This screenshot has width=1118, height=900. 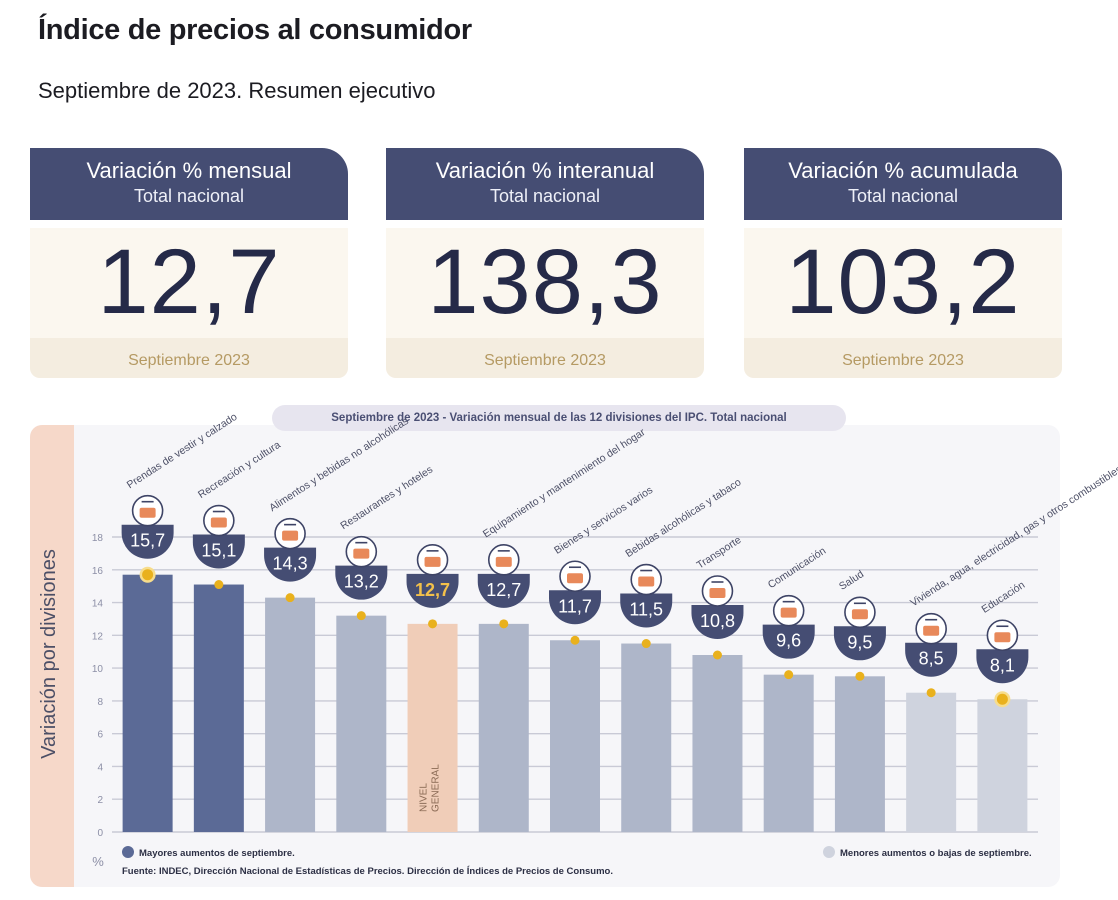 I want to click on category-label: Restaurantes y hoteles, so click(x=386, y=498).